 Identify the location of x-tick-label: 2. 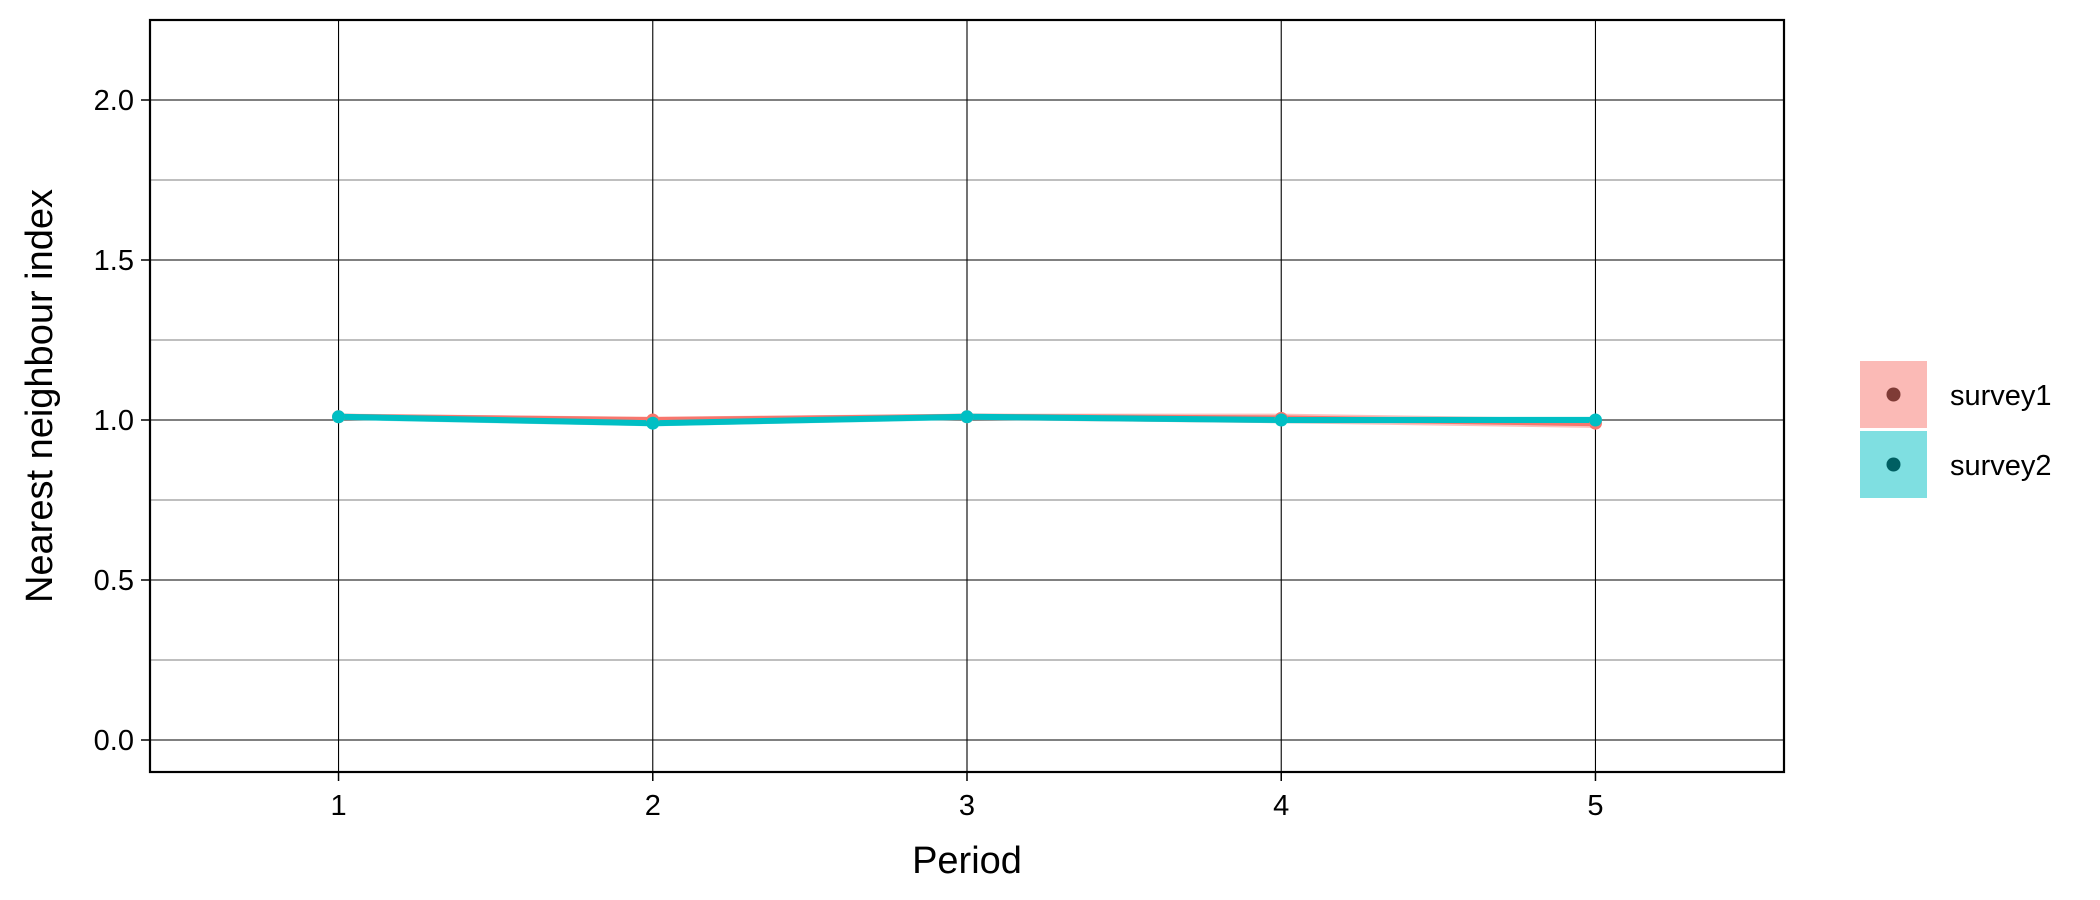
(653, 806).